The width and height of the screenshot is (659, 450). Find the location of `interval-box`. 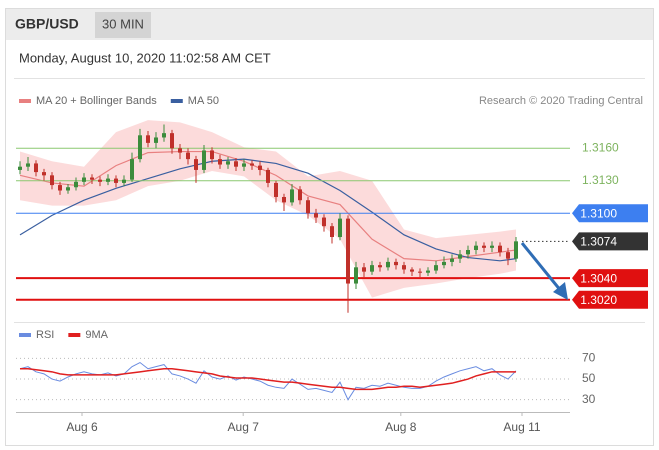

interval-box is located at coordinates (123, 25).